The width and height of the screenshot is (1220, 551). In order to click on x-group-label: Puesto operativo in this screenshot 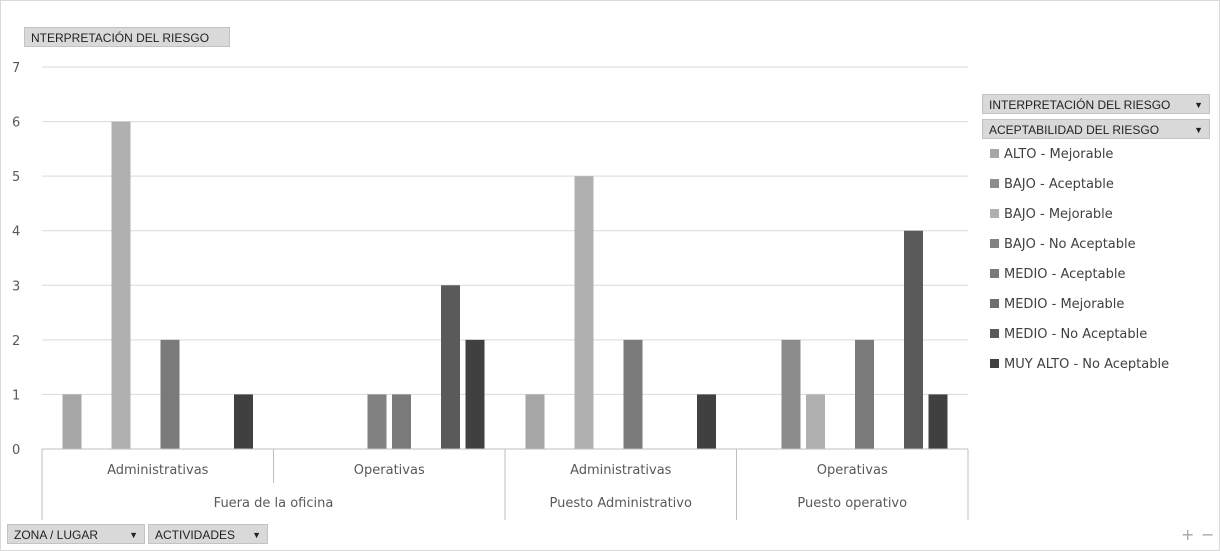, I will do `click(852, 503)`.